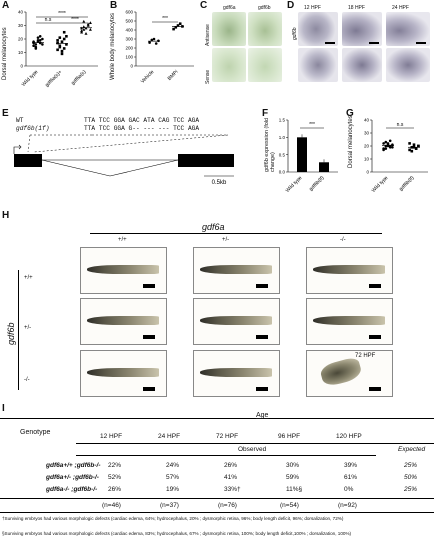 The width and height of the screenshot is (434, 550). I want to click on row-1-genotype: gdf6a+/+ ;gdf6b-/-, so click(73, 465).